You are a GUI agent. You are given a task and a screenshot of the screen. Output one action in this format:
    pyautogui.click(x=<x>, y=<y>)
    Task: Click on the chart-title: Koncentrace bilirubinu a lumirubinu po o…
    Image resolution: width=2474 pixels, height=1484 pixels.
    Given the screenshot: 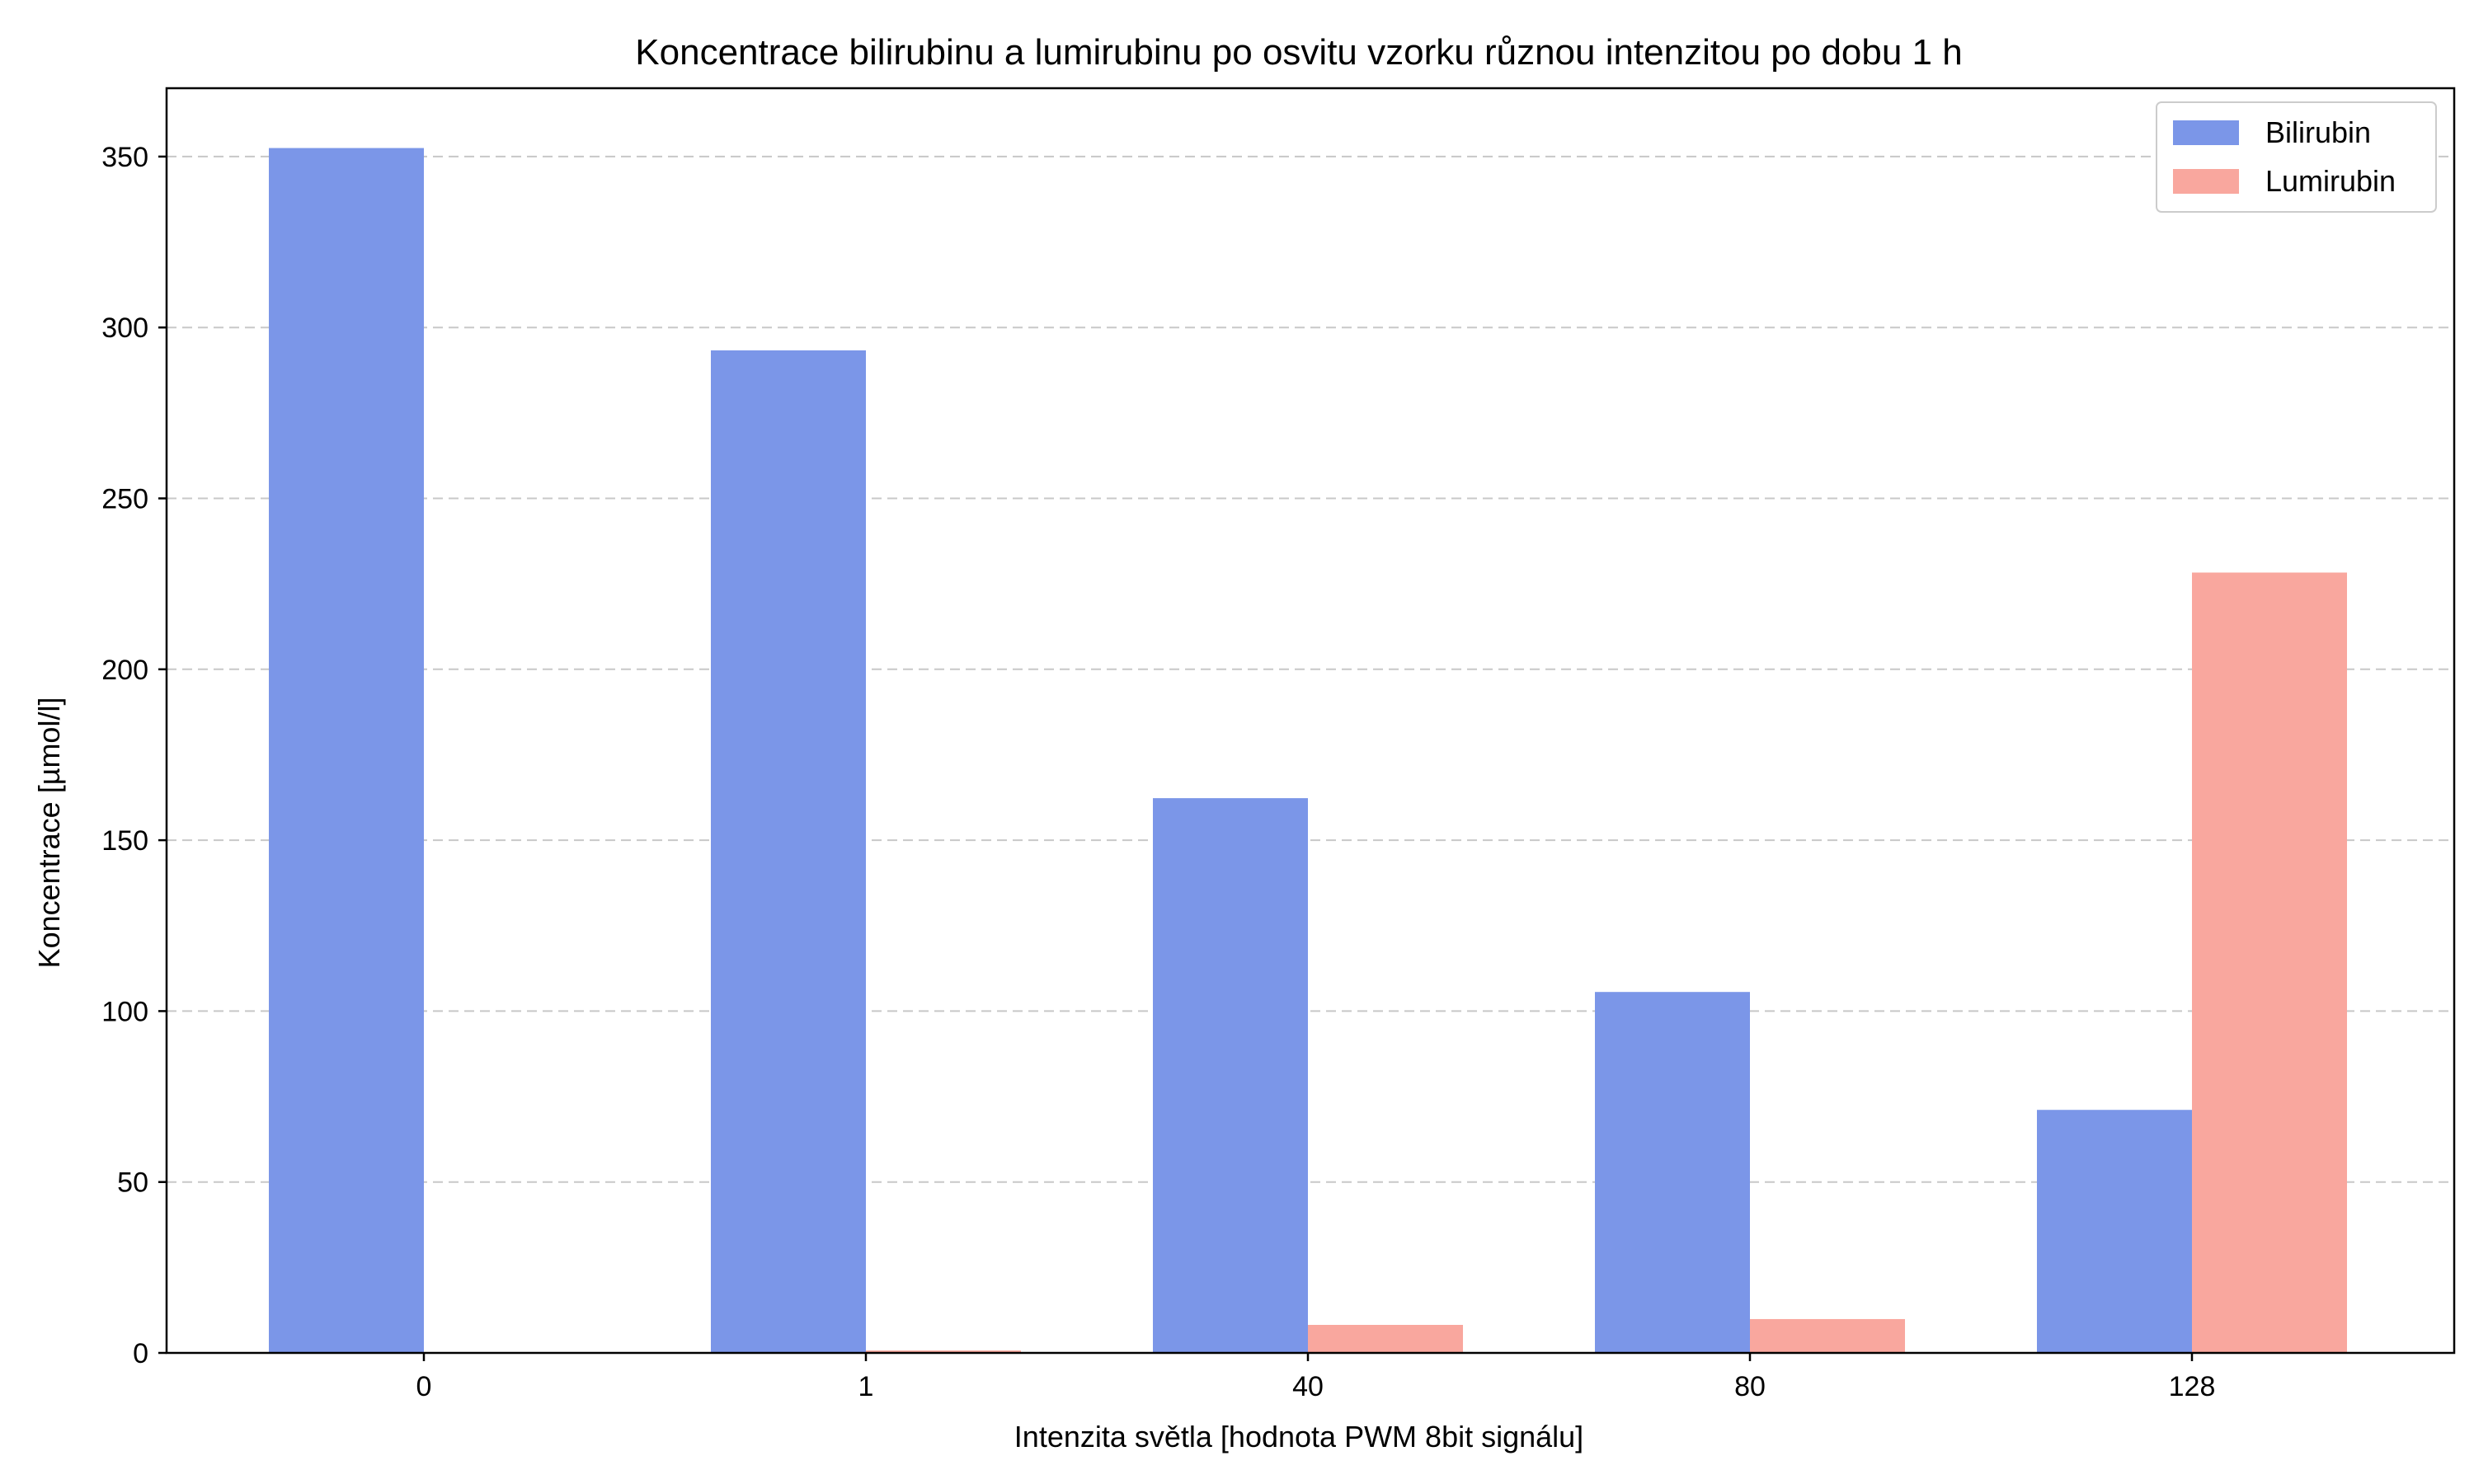 What is the action you would take?
    pyautogui.click(x=1298, y=52)
    